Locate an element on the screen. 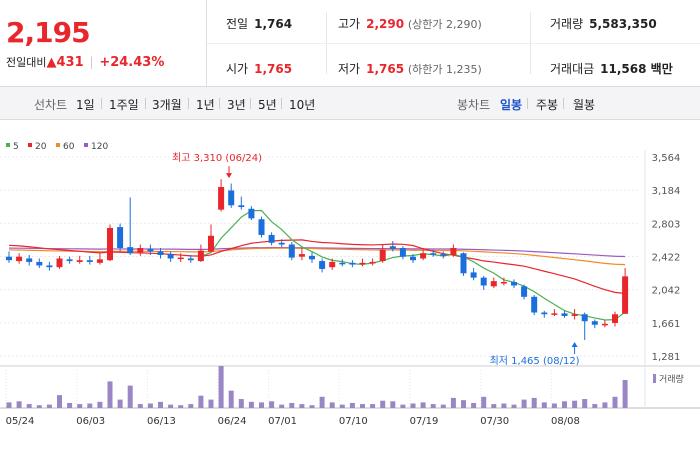 This screenshot has height=450, width=700. high-arrowhead-icon is located at coordinates (229, 176).